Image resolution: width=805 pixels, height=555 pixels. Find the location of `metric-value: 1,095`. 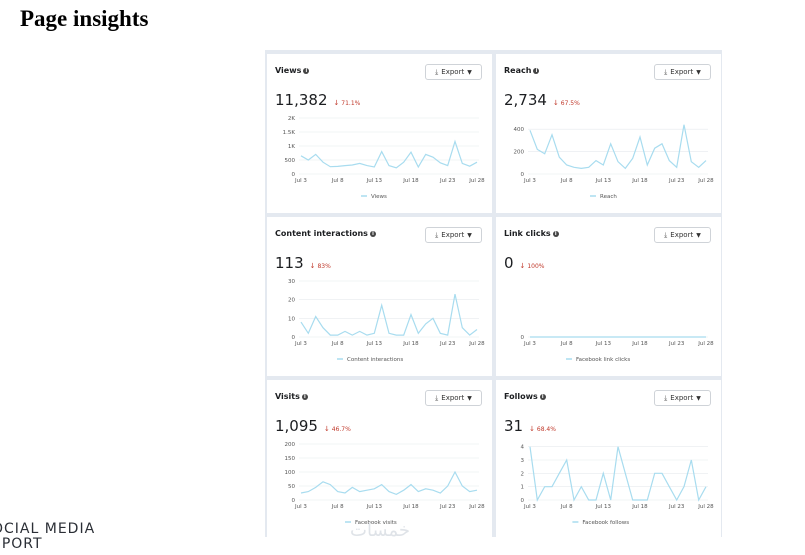

metric-value: 1,095 is located at coordinates (296, 426).